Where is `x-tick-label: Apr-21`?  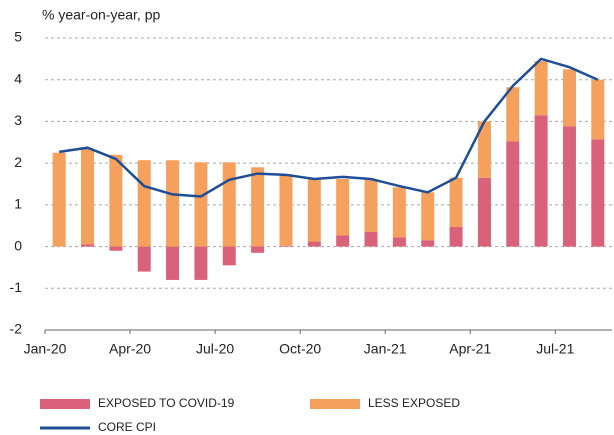
x-tick-label: Apr-21 is located at coordinates (470, 349).